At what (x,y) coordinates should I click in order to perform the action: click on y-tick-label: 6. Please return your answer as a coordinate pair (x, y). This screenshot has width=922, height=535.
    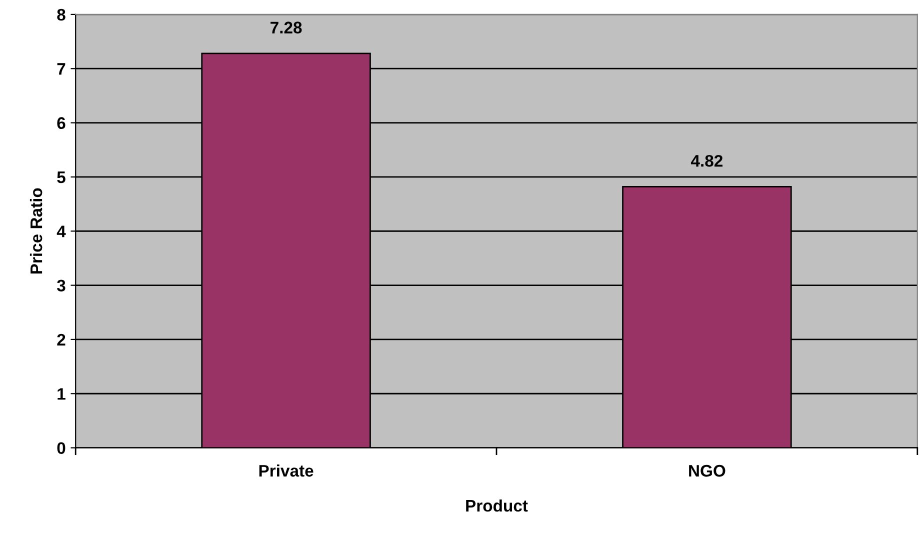
    Looking at the image, I should click on (61, 123).